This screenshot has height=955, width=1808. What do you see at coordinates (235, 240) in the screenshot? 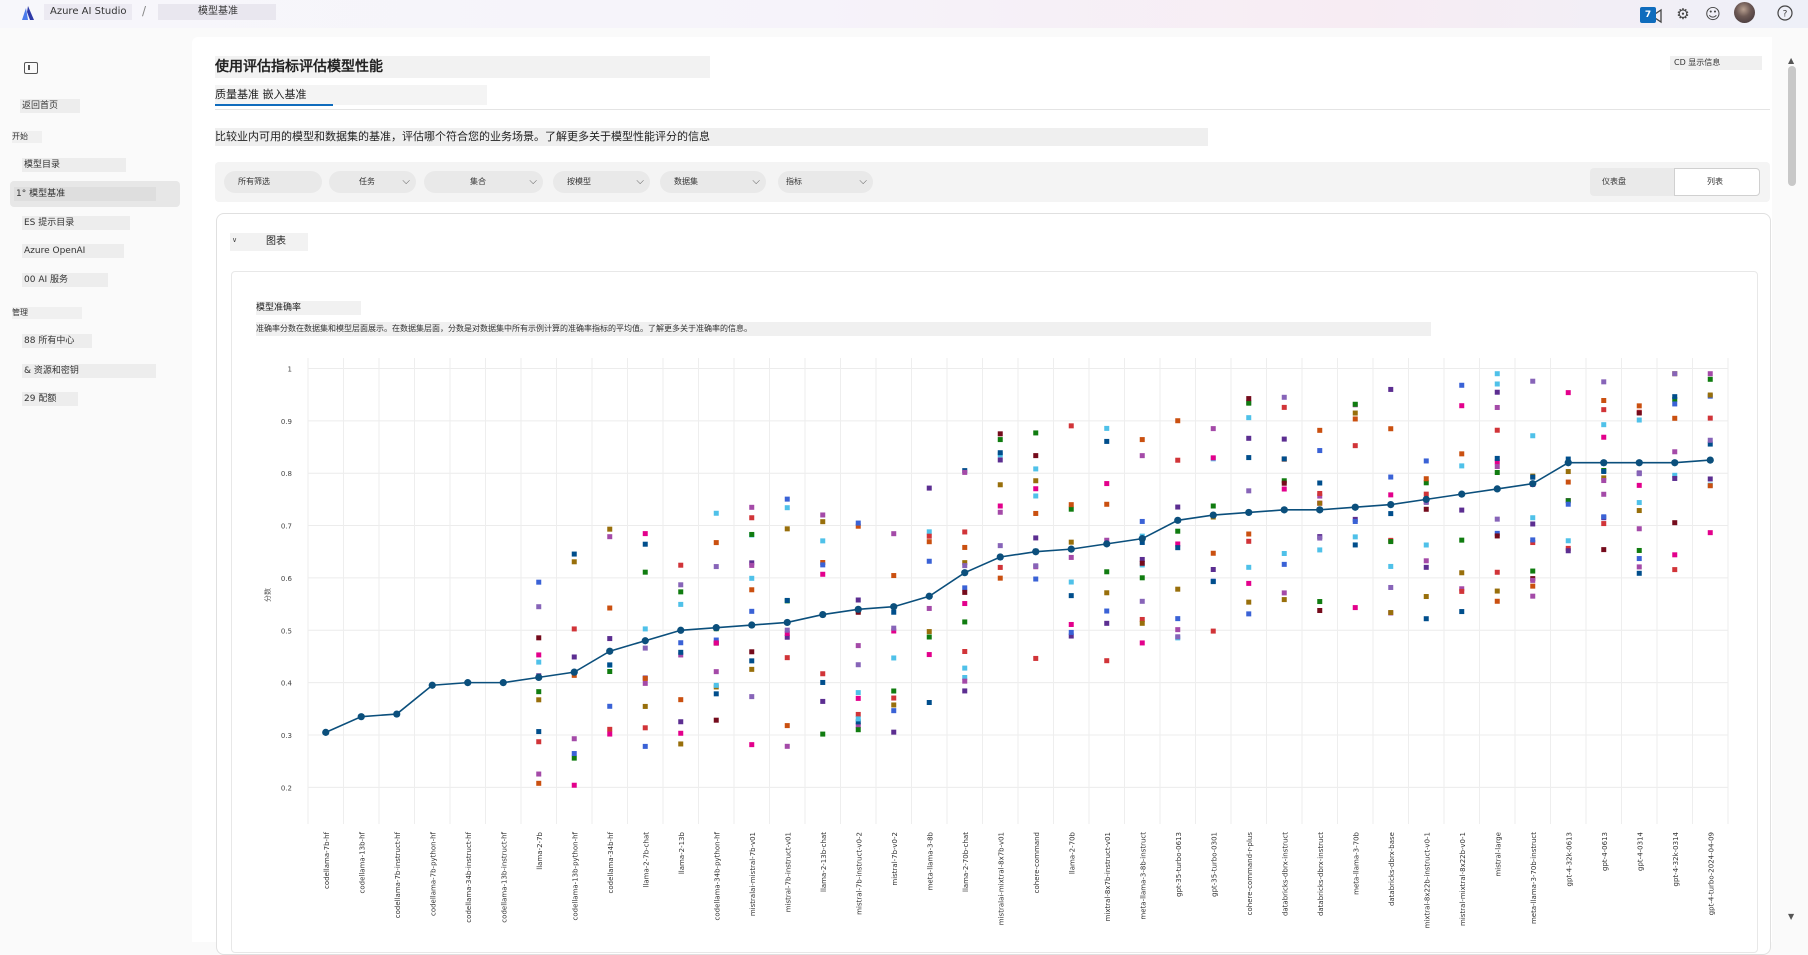
I see `chevron-toggle-icon: ∨` at bounding box center [235, 240].